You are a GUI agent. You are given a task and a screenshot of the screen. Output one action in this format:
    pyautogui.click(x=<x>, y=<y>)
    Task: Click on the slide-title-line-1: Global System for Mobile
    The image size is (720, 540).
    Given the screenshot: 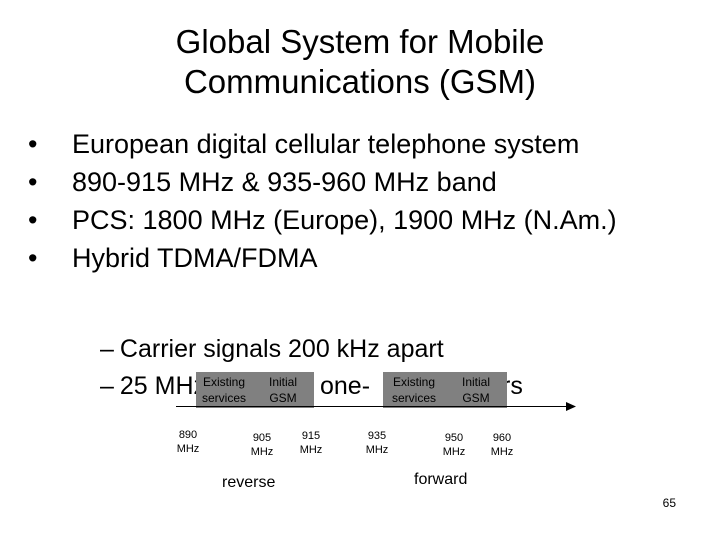 What is the action you would take?
    pyautogui.click(x=360, y=41)
    